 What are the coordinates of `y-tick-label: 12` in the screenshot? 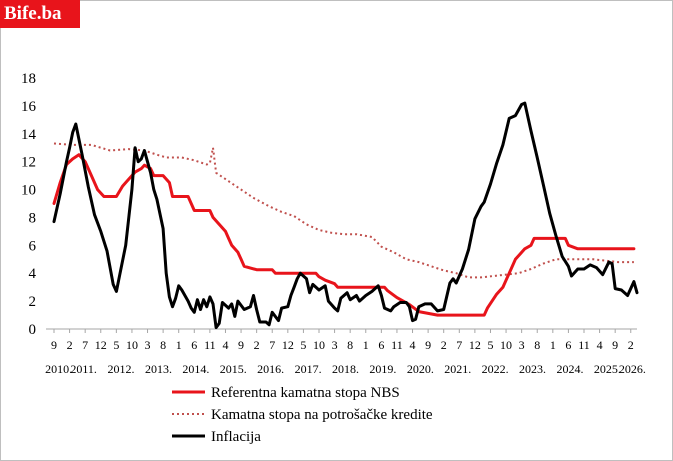 It's located at (28, 163).